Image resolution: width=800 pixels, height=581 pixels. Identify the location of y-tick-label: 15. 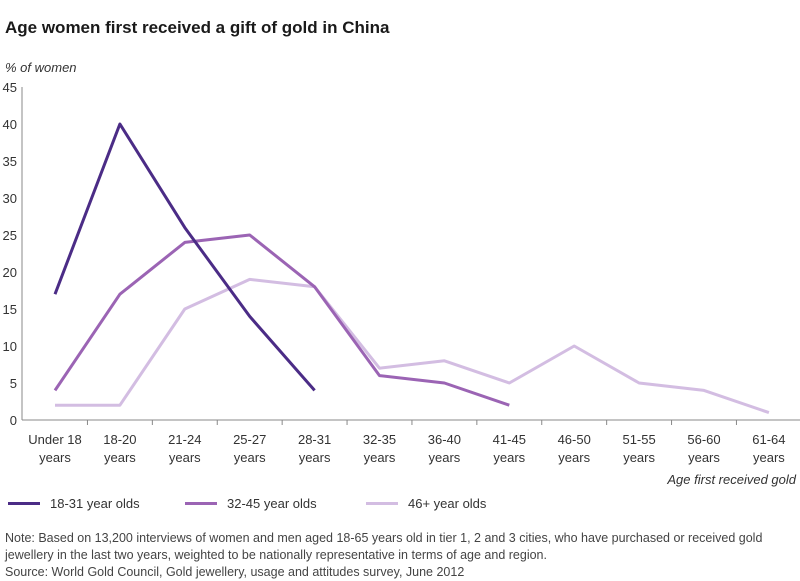
(10, 309).